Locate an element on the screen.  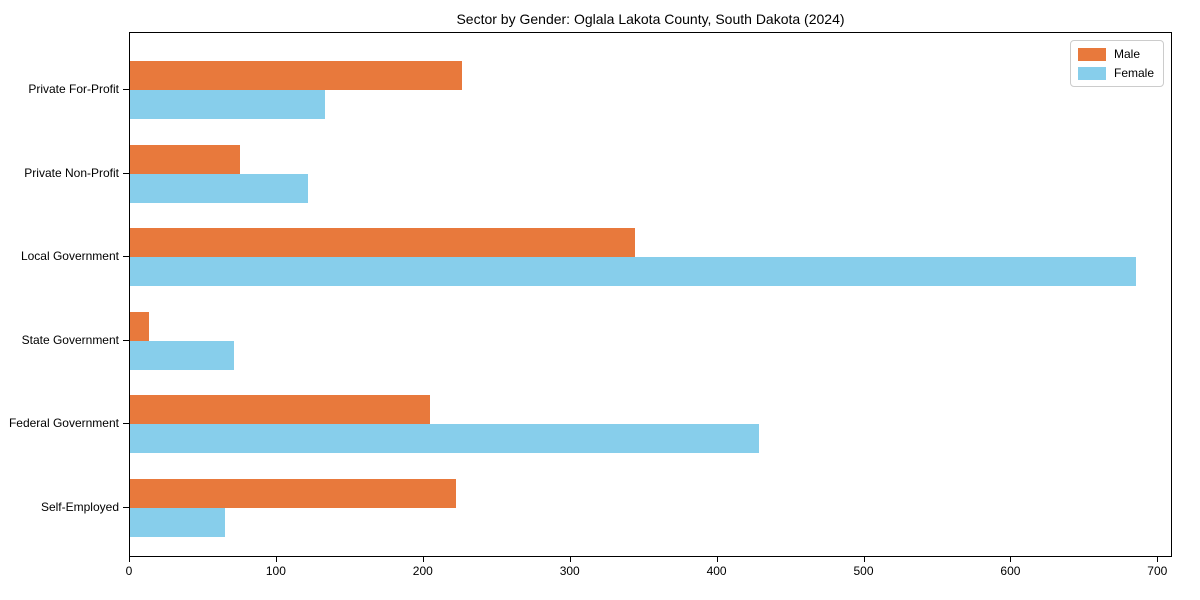
x-tick-label: 0 is located at coordinates (129, 571).